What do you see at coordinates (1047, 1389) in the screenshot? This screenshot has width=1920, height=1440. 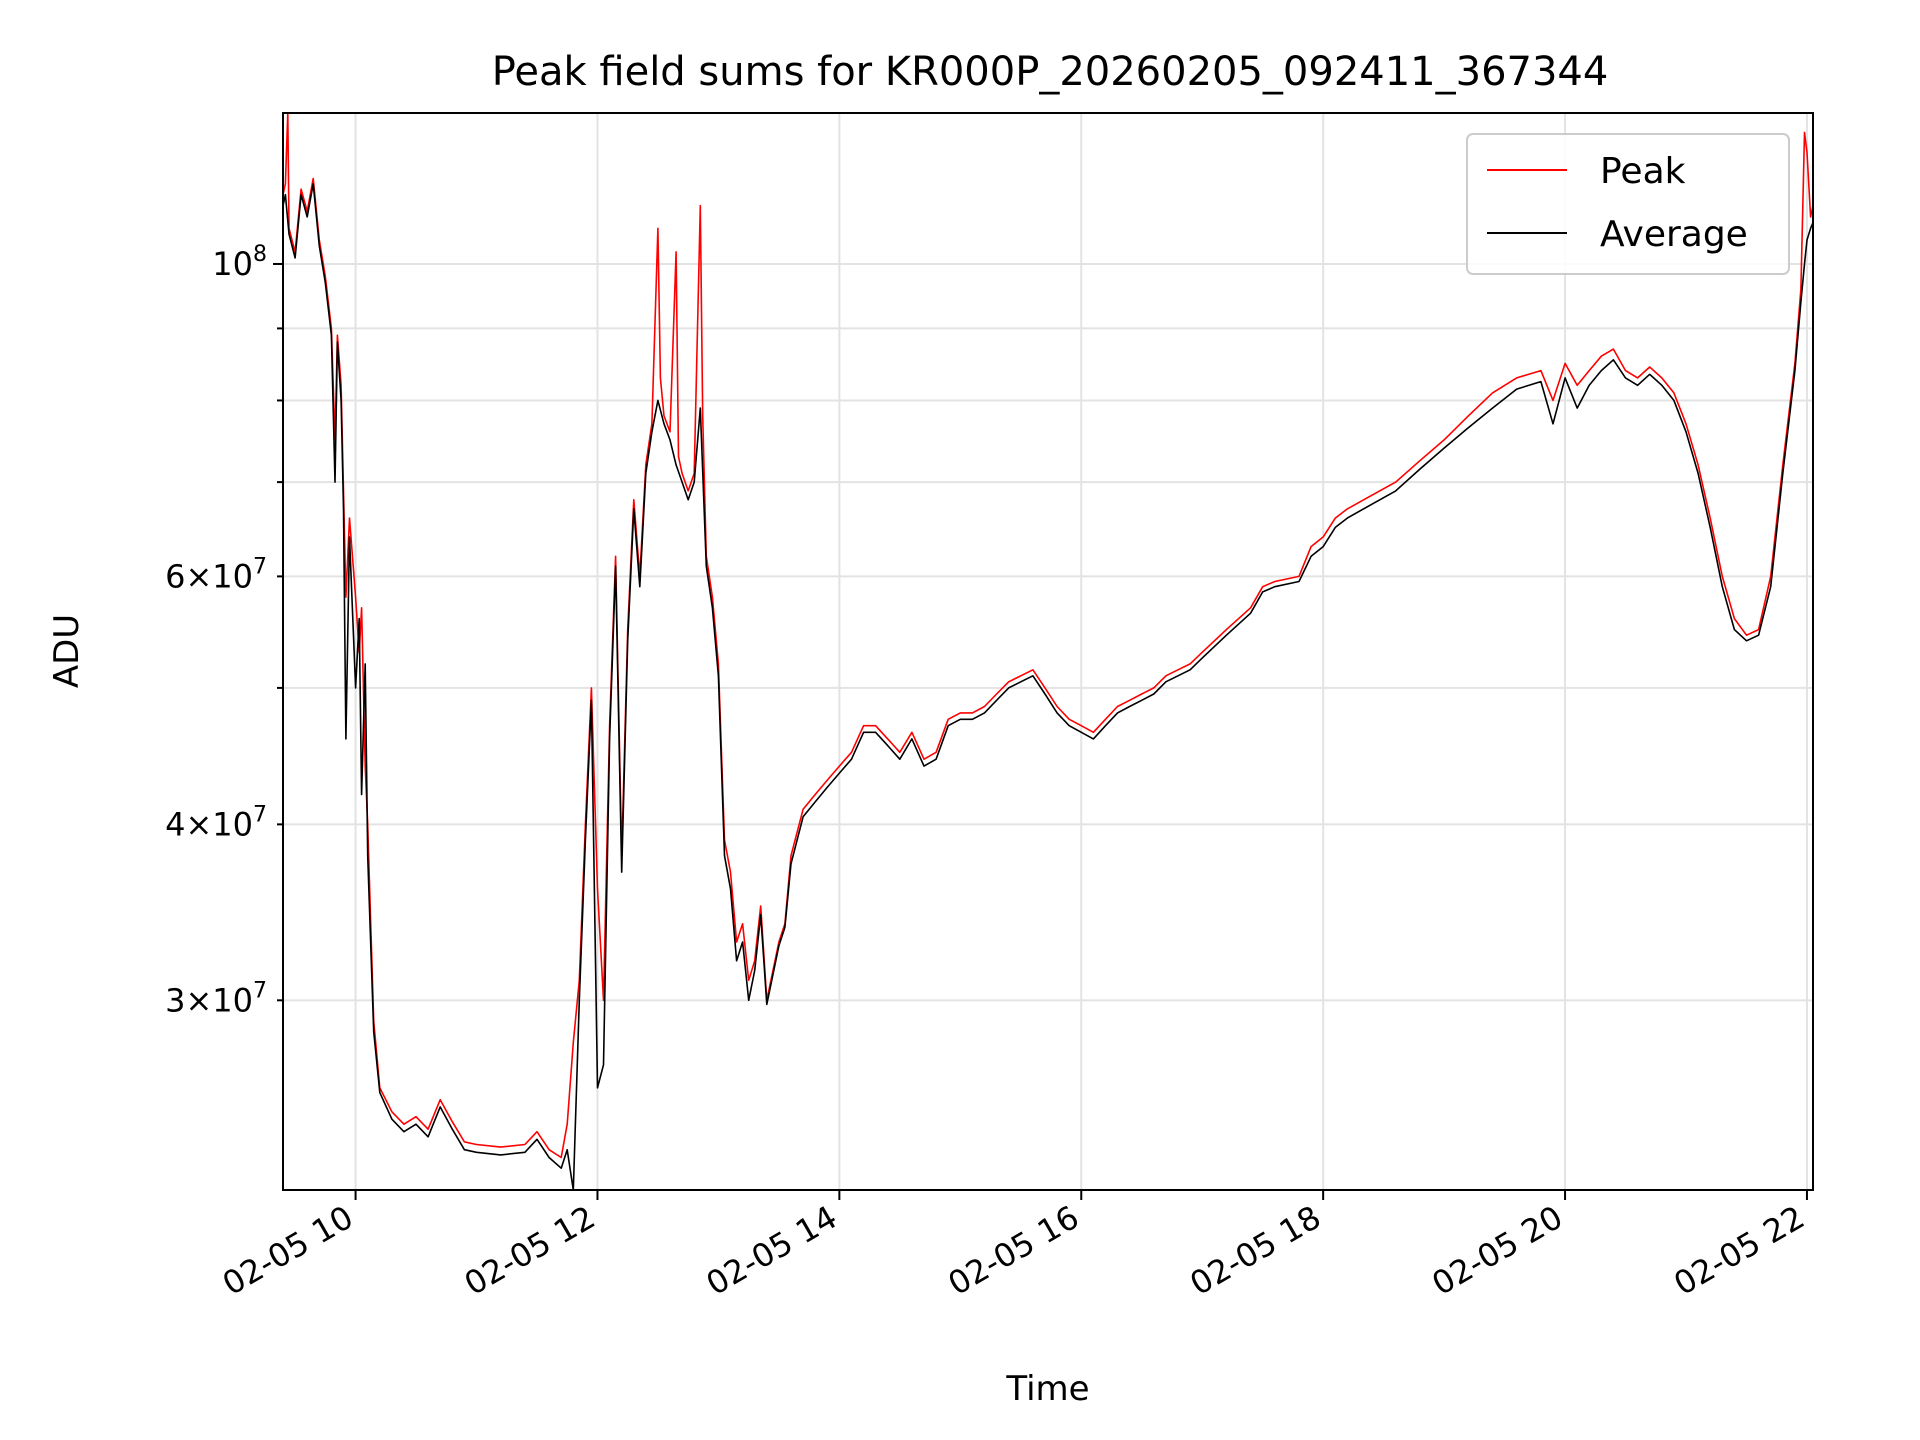 I see `x-axis-label: Time` at bounding box center [1047, 1389].